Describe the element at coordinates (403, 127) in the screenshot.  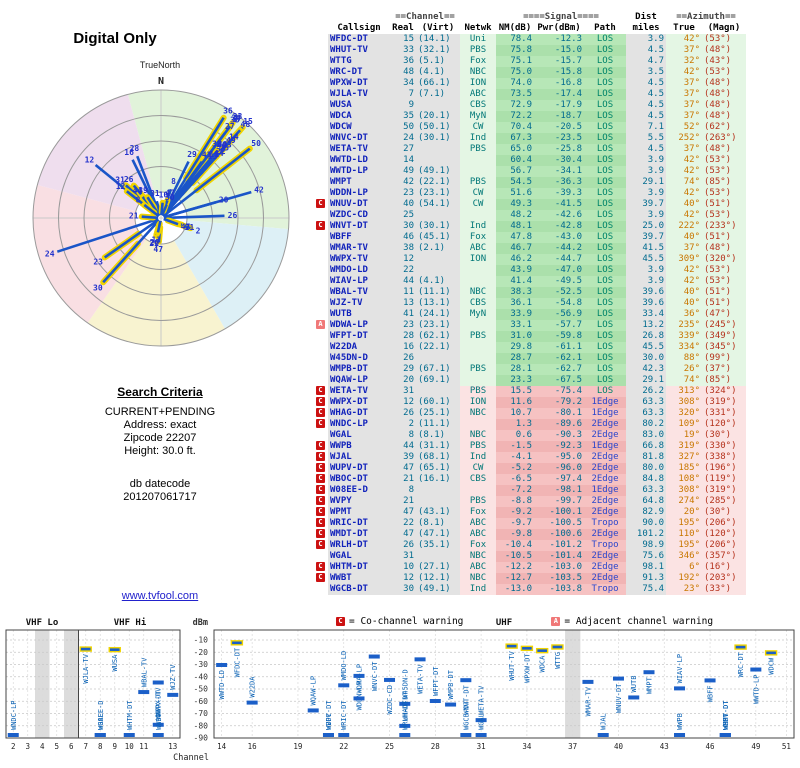
I see `real-channel-cell: 50` at that location.